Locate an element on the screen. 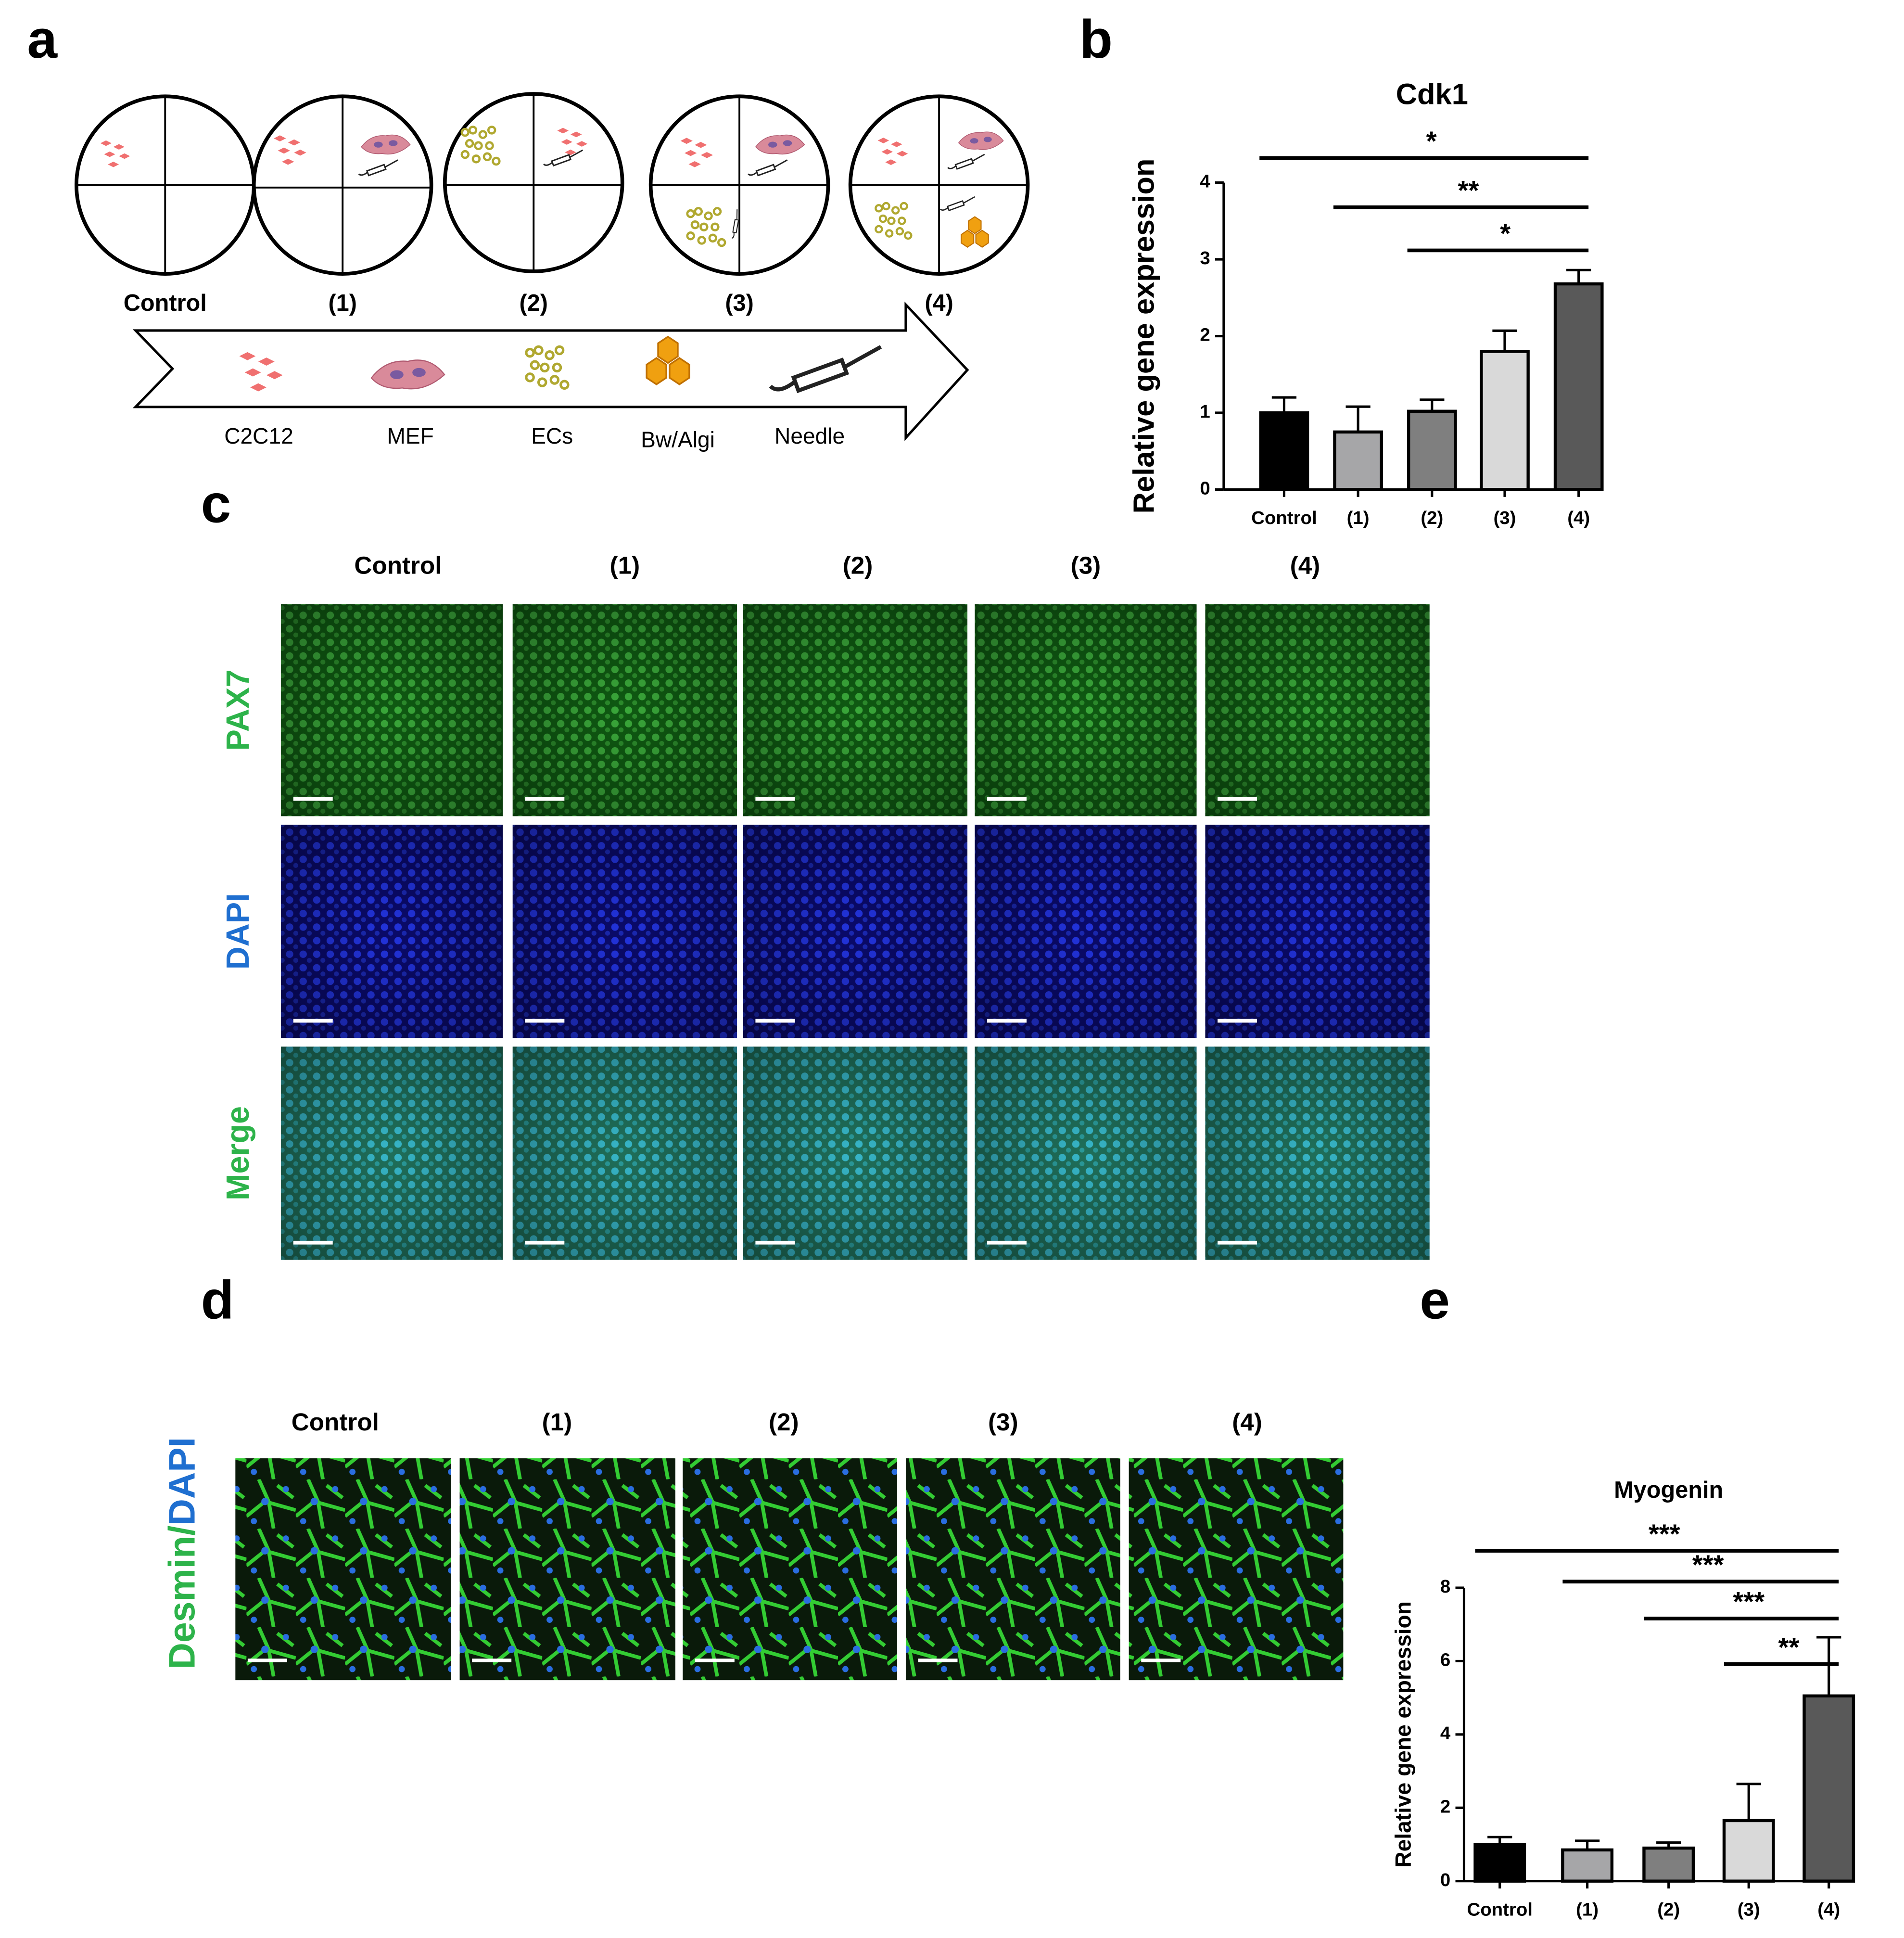 This screenshot has width=1904, height=1938. component-label: C2C12 is located at coordinates (259, 436).